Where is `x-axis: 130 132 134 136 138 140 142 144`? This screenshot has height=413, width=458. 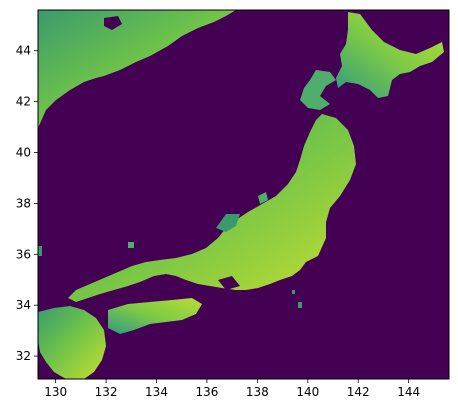
x-axis: 130 132 134 136 138 140 142 144 is located at coordinates (232, 389).